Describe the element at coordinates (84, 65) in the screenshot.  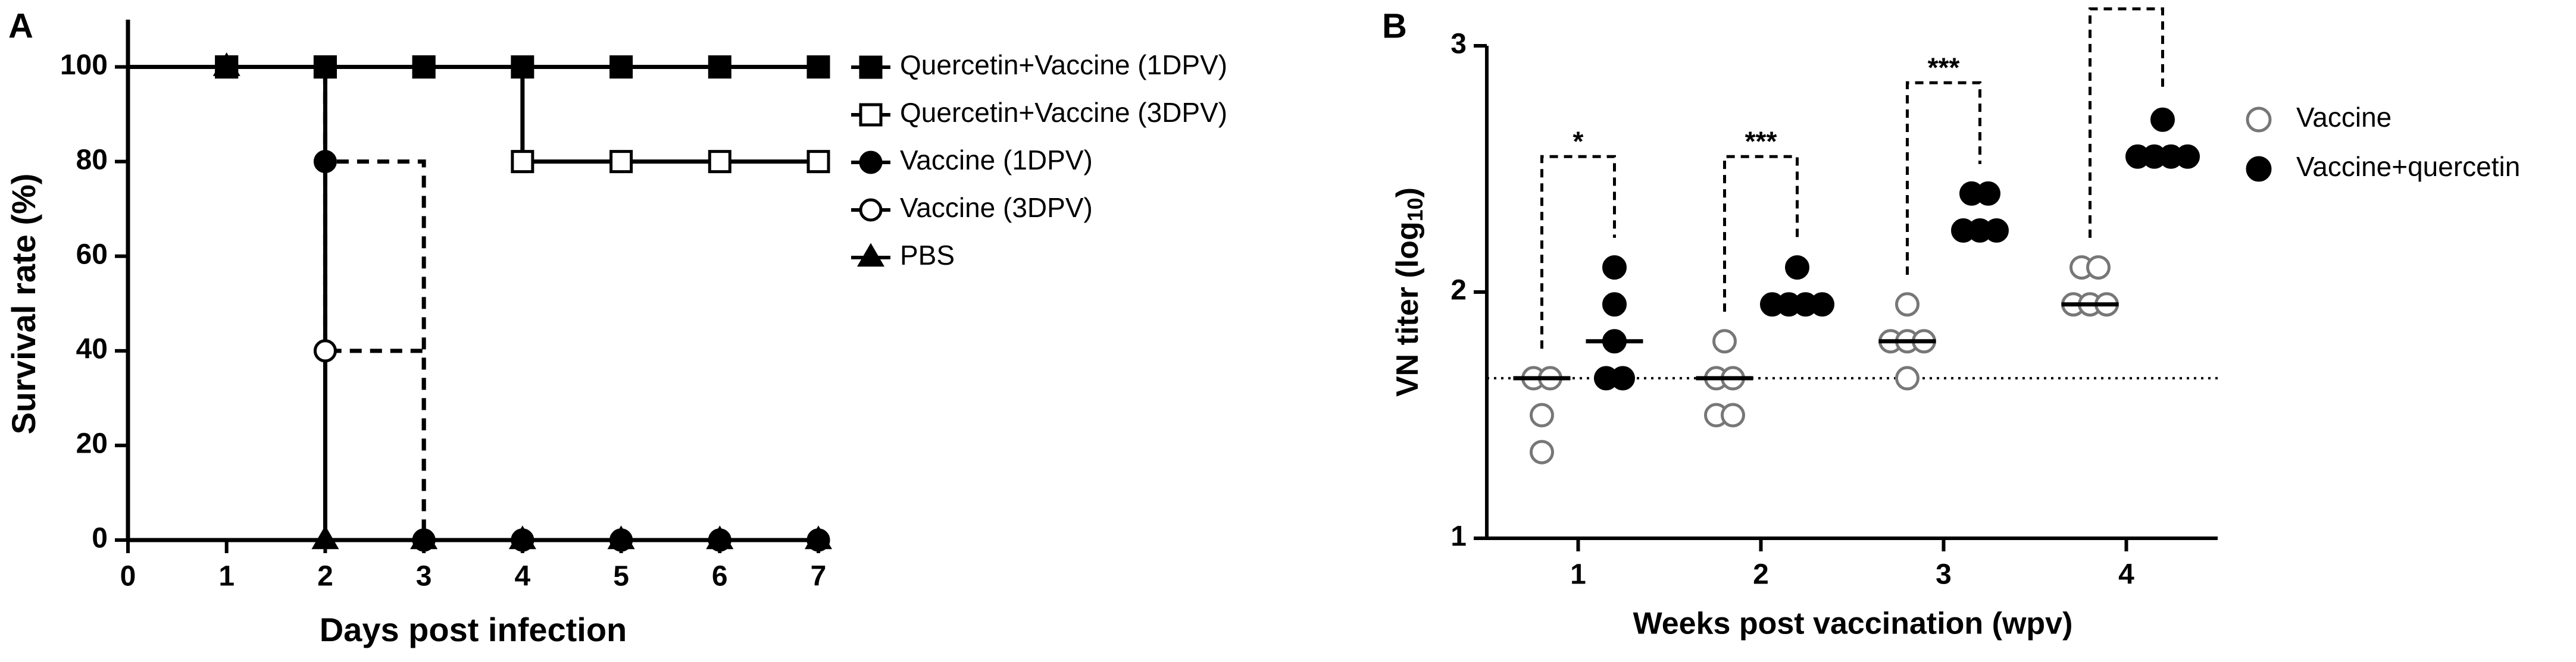
I see `y-tick-label: 100` at that location.